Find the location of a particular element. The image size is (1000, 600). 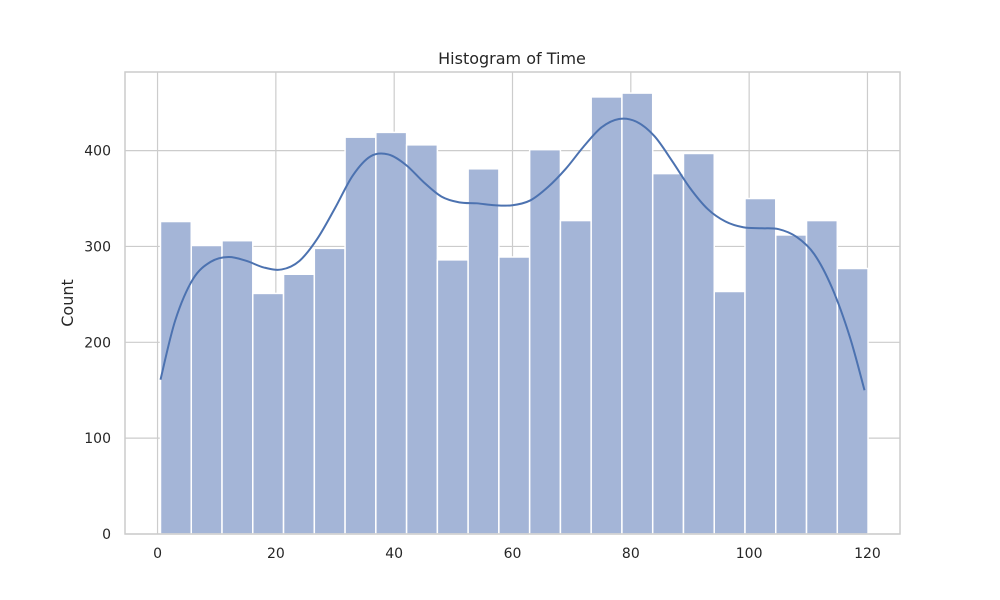

x-tick-label: 120 is located at coordinates (867, 554).